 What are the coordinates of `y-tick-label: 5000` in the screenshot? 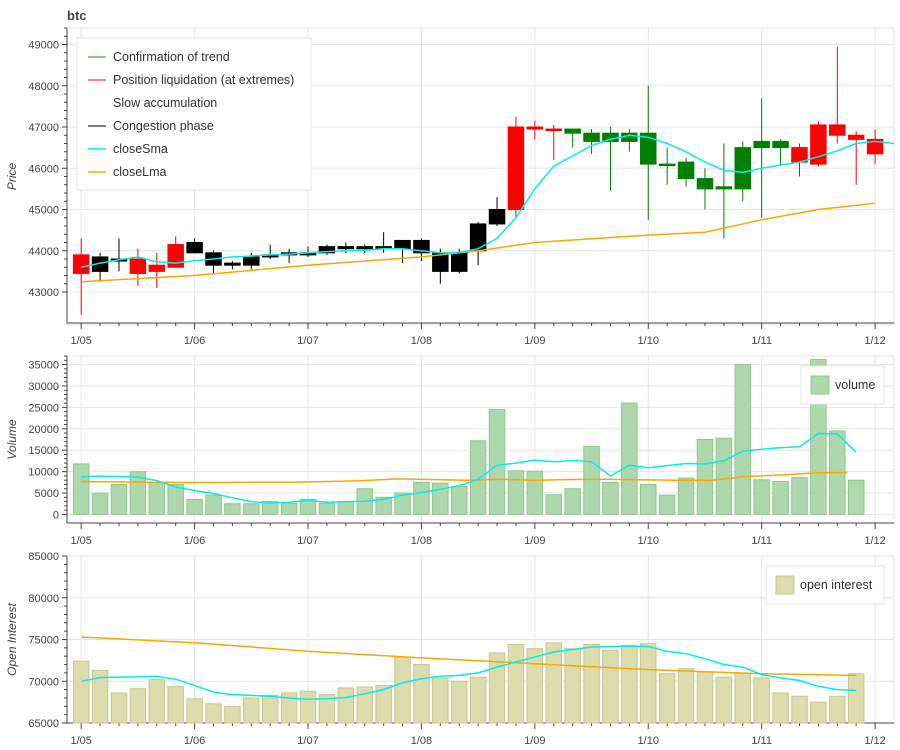 It's located at (47, 494).